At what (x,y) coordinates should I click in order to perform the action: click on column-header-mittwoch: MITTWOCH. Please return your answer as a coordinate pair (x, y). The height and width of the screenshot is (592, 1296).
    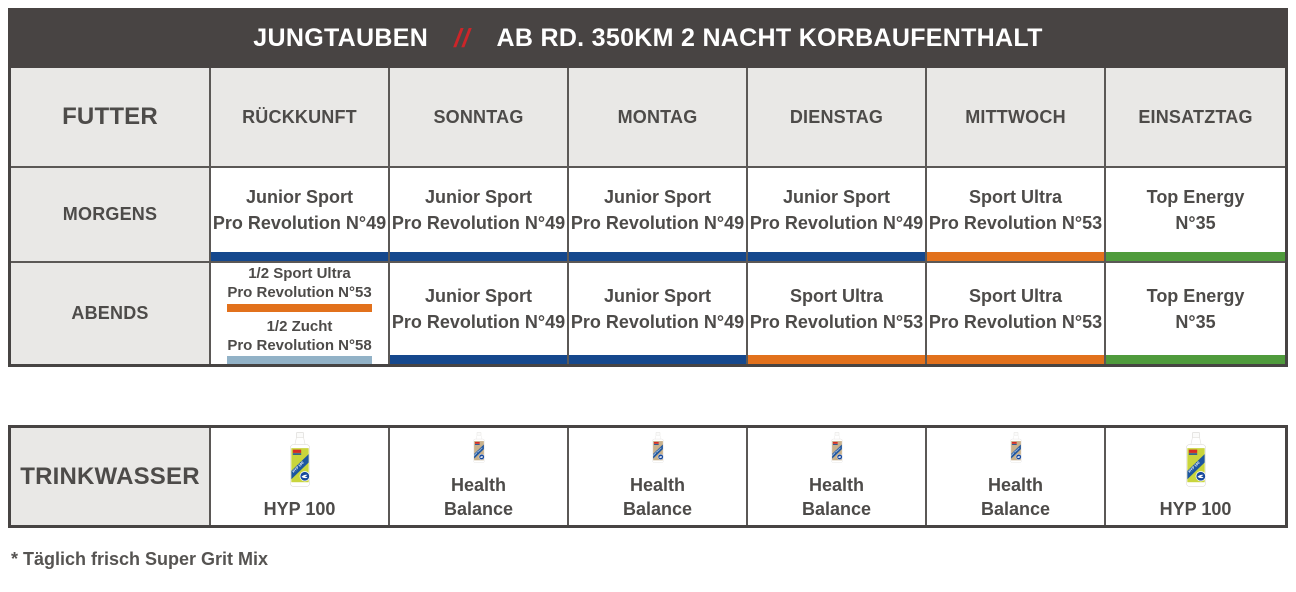
    Looking at the image, I should click on (1016, 118).